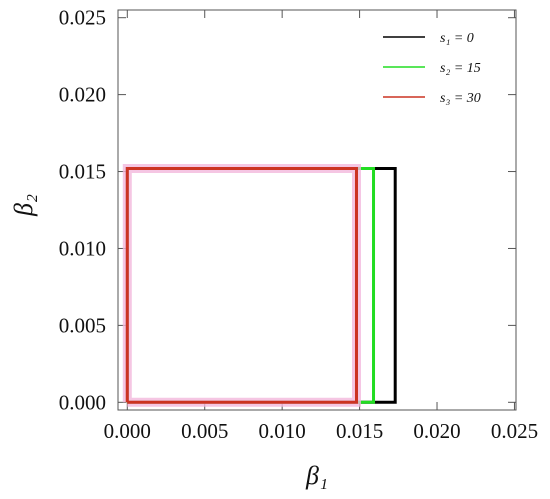 The height and width of the screenshot is (499, 550). What do you see at coordinates (460, 98) in the screenshot?
I see `legend-label: s₃ = 30` at bounding box center [460, 98].